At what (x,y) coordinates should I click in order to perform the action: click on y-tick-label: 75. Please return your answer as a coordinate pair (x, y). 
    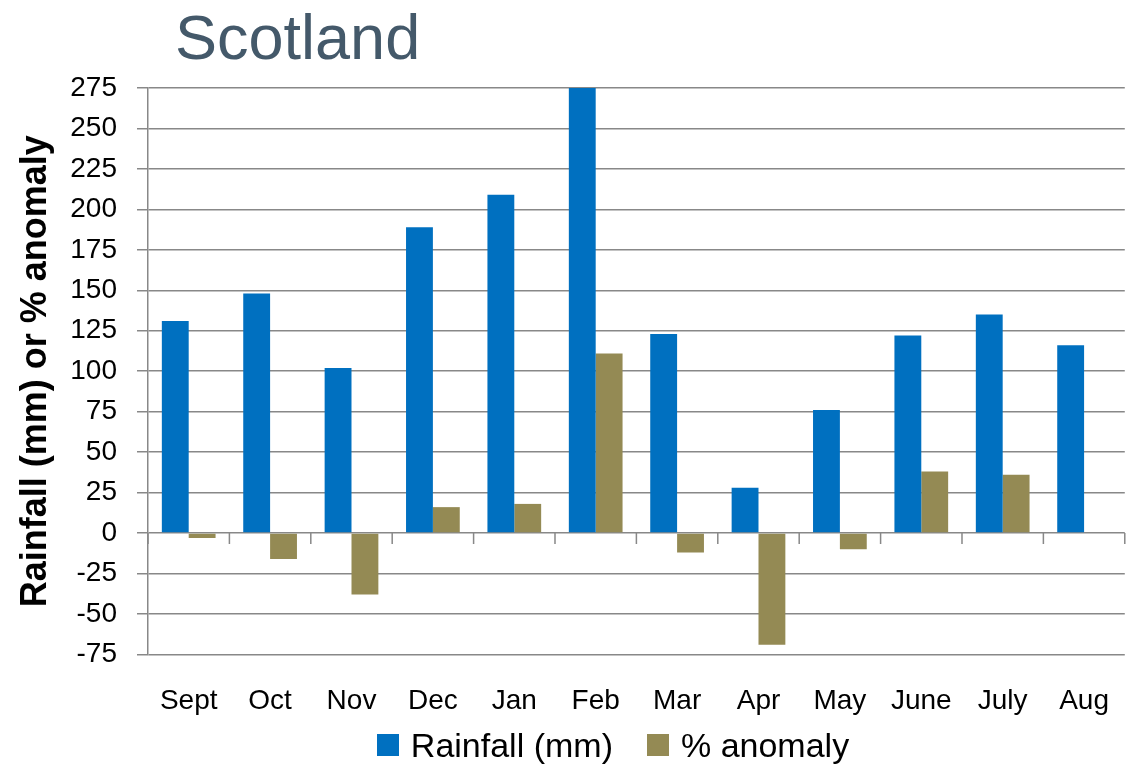
    Looking at the image, I should click on (101, 410).